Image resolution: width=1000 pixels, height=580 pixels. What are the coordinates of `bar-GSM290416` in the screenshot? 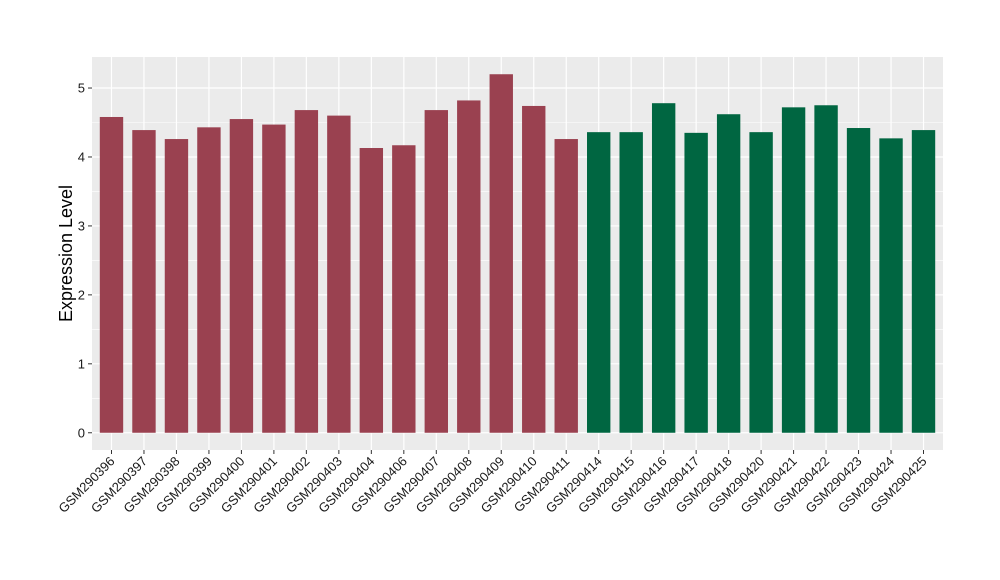 It's located at (663, 268).